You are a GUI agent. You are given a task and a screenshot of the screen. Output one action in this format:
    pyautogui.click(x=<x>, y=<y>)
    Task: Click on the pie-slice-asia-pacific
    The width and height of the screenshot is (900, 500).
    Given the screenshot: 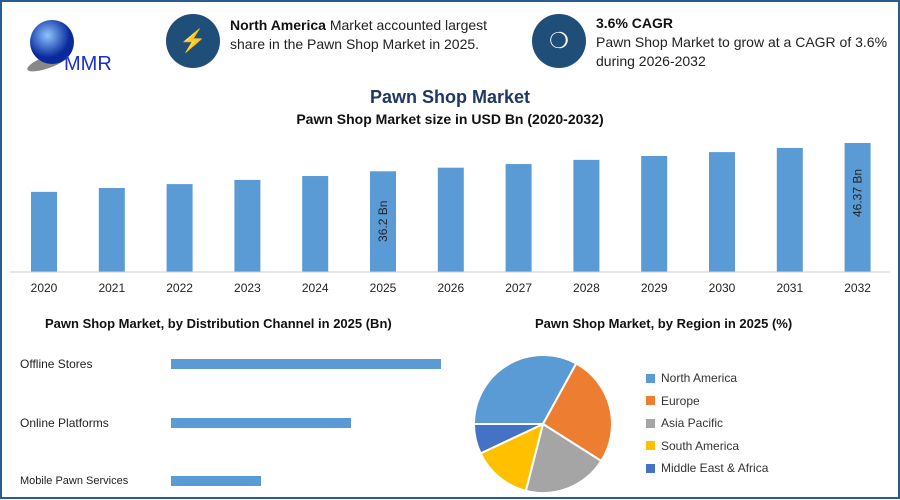 What is the action you would take?
    pyautogui.click(x=563, y=458)
    